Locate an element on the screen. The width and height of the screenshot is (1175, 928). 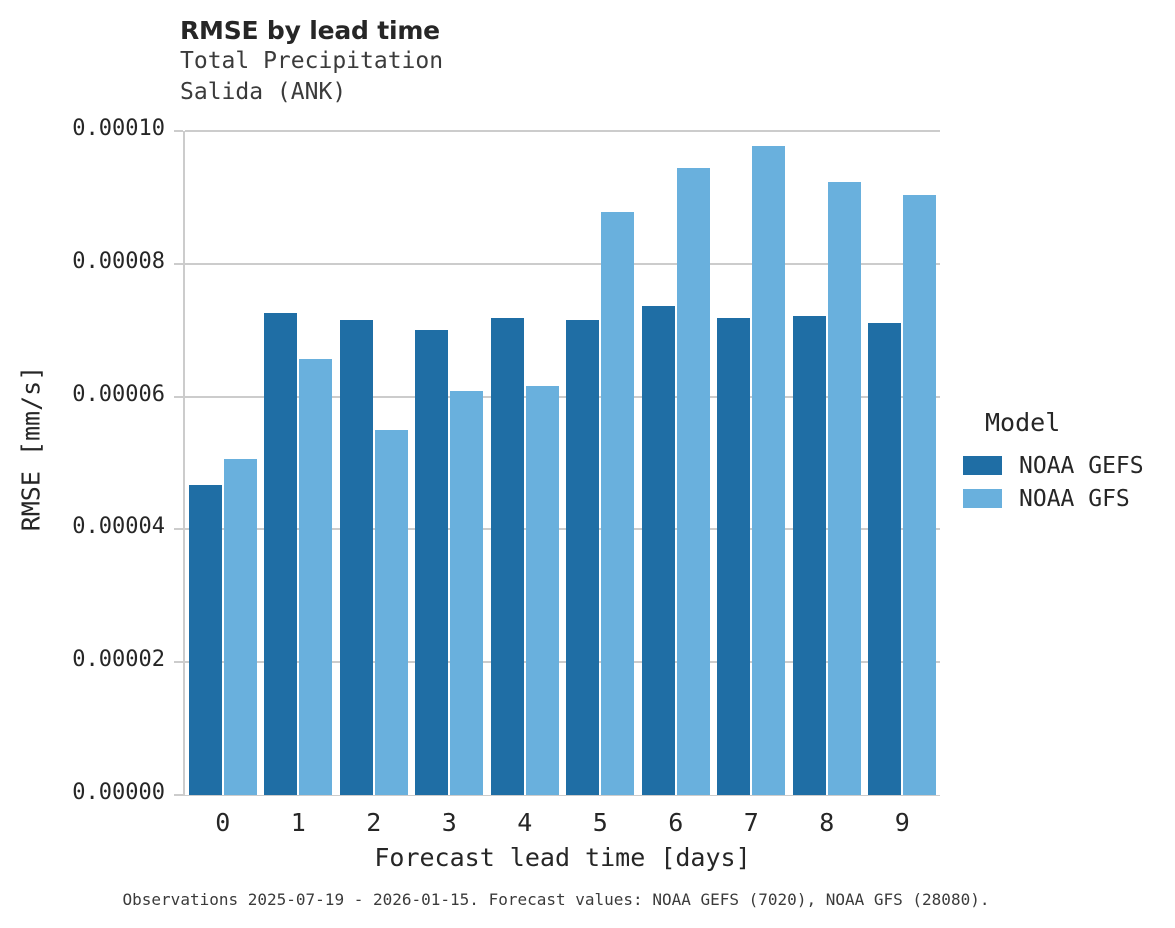
x-tick-label-0: 0 is located at coordinates (223, 822).